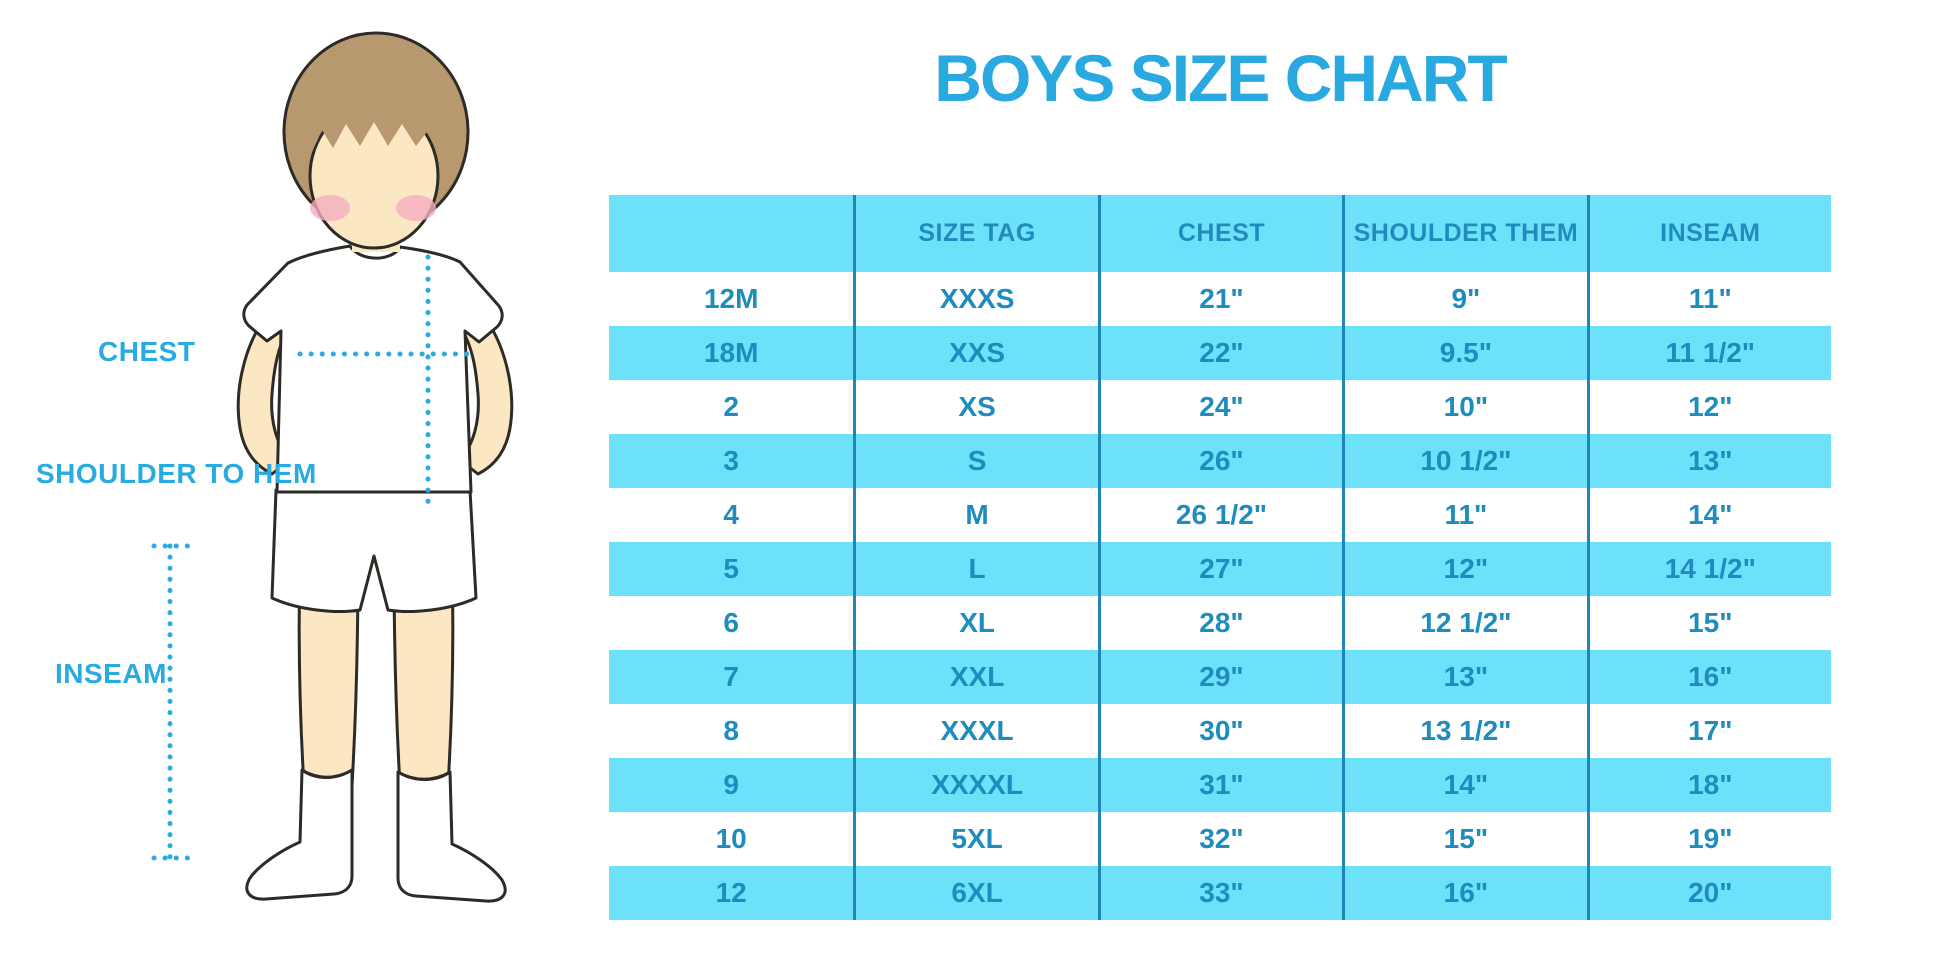  I want to click on t-shirt, so click(373, 369).